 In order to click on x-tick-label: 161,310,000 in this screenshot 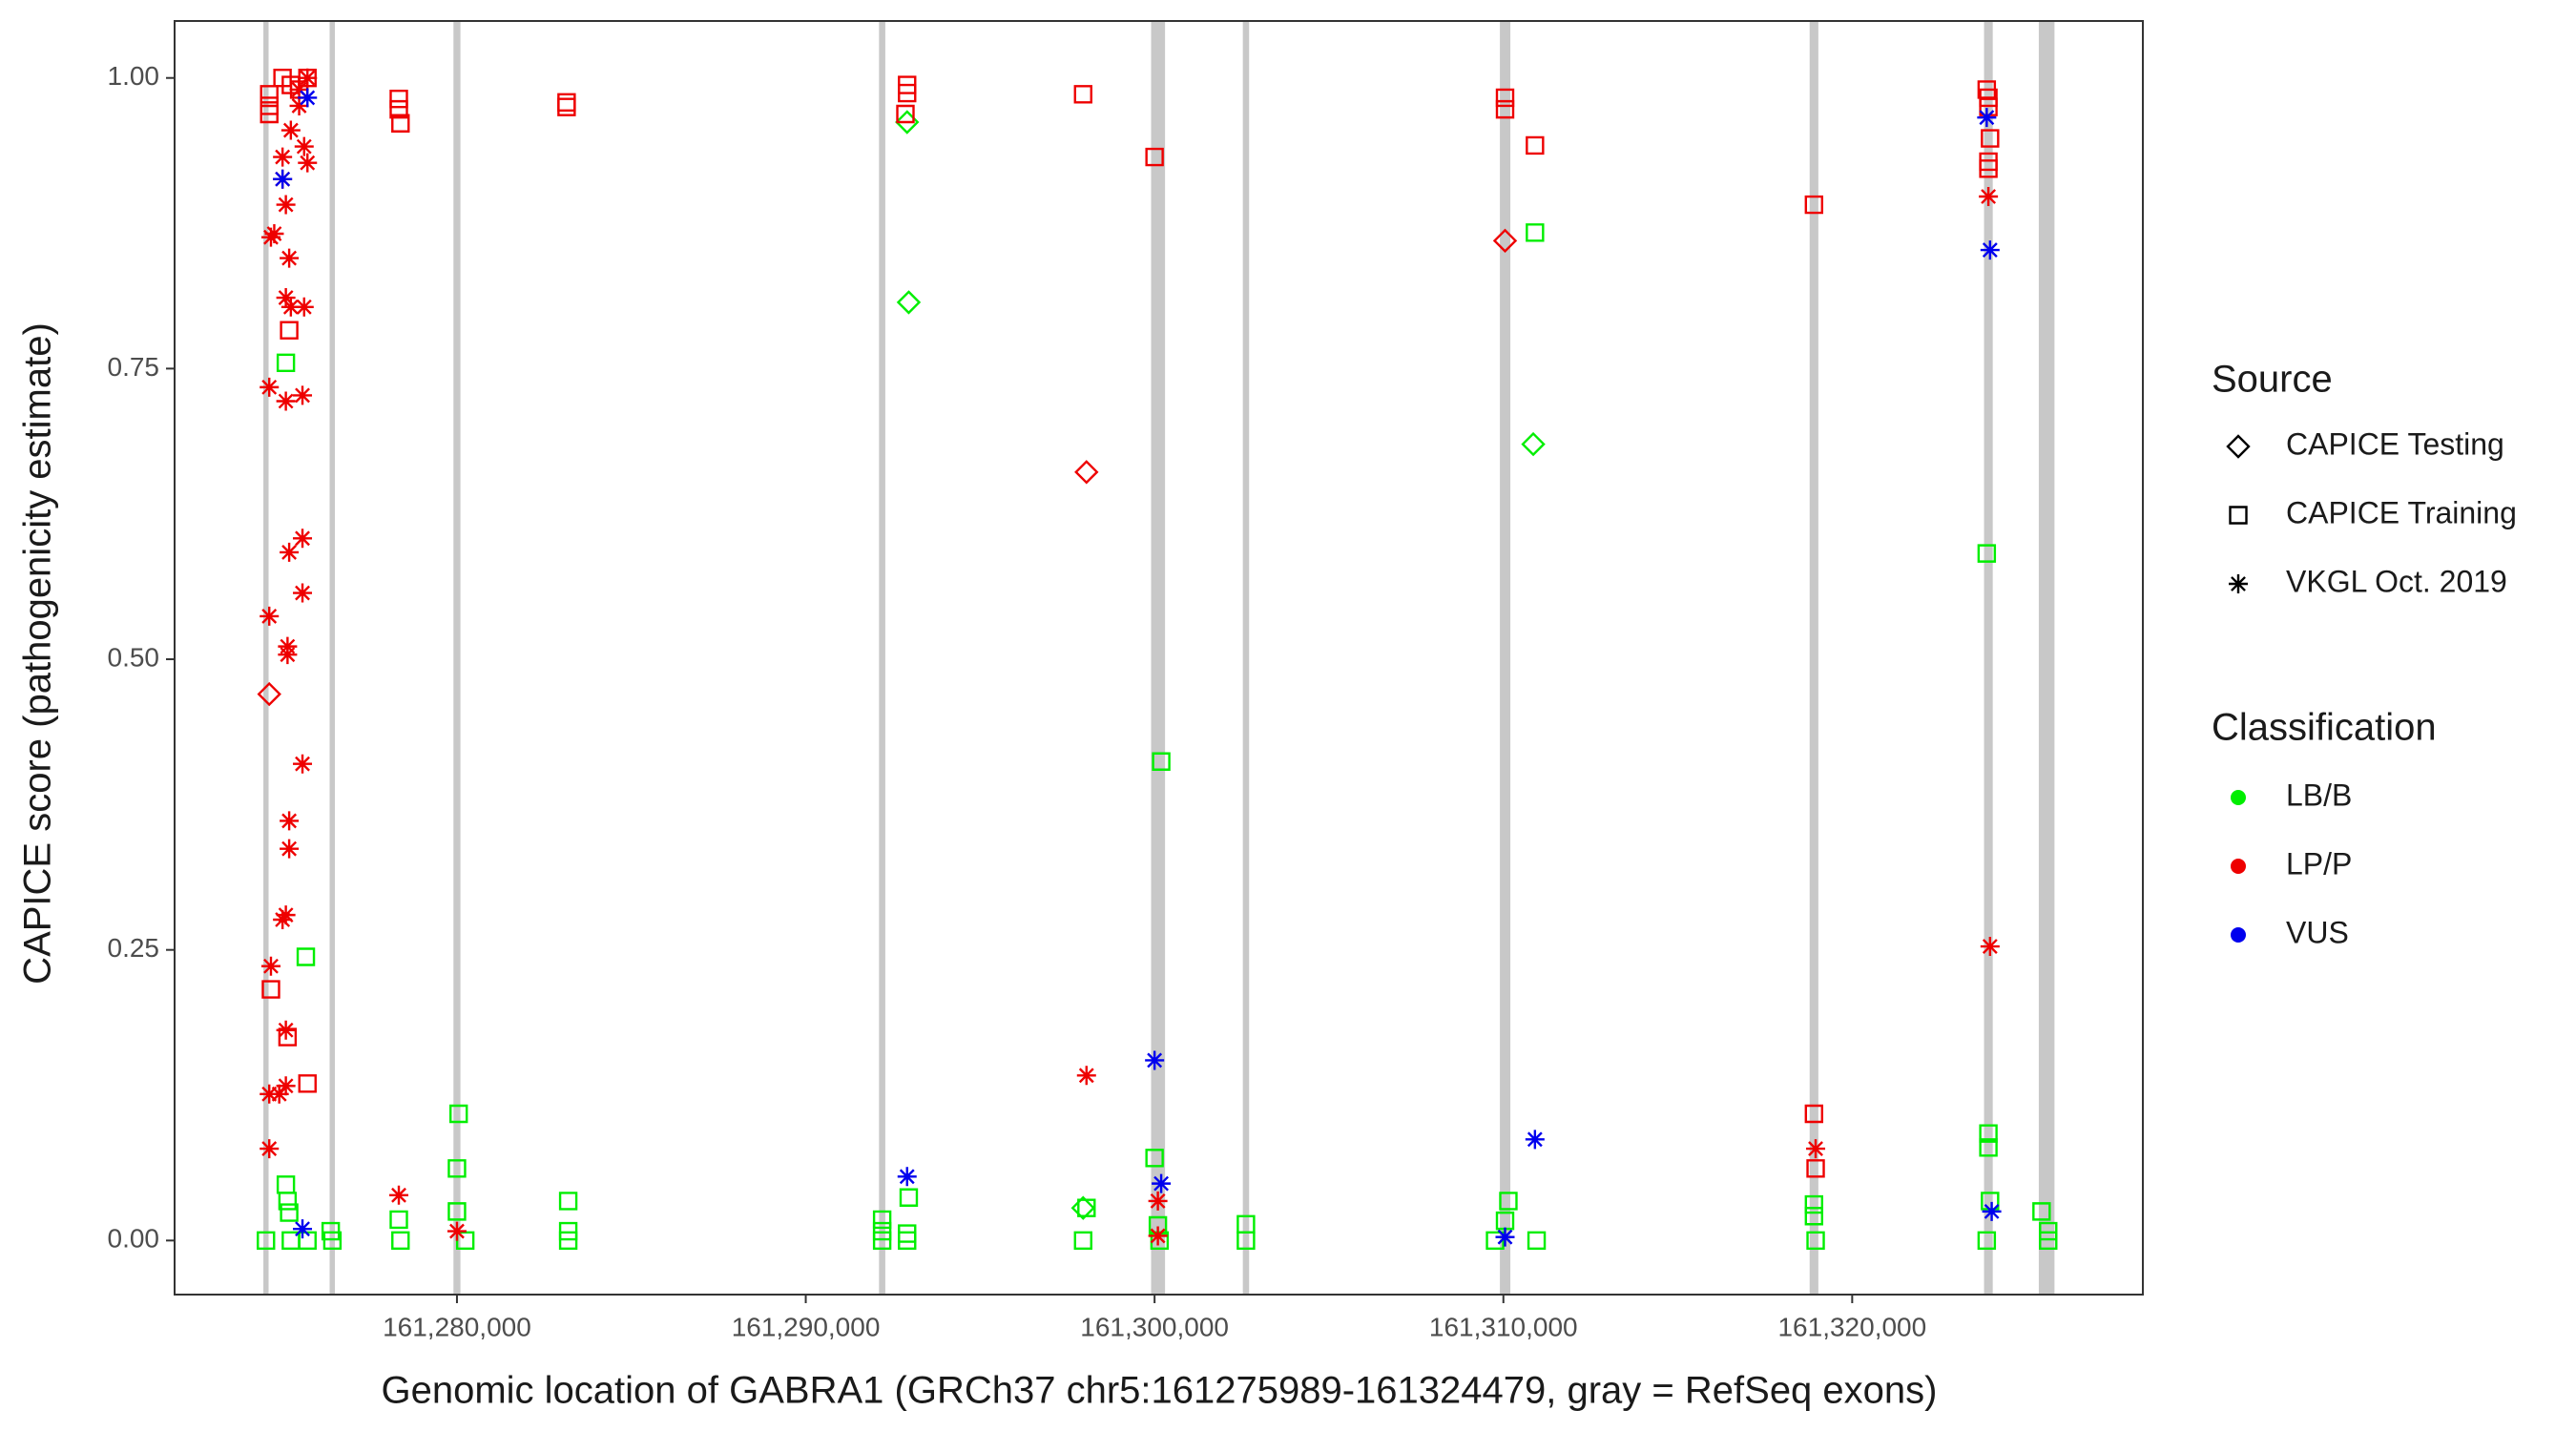, I will do `click(1503, 1327)`.